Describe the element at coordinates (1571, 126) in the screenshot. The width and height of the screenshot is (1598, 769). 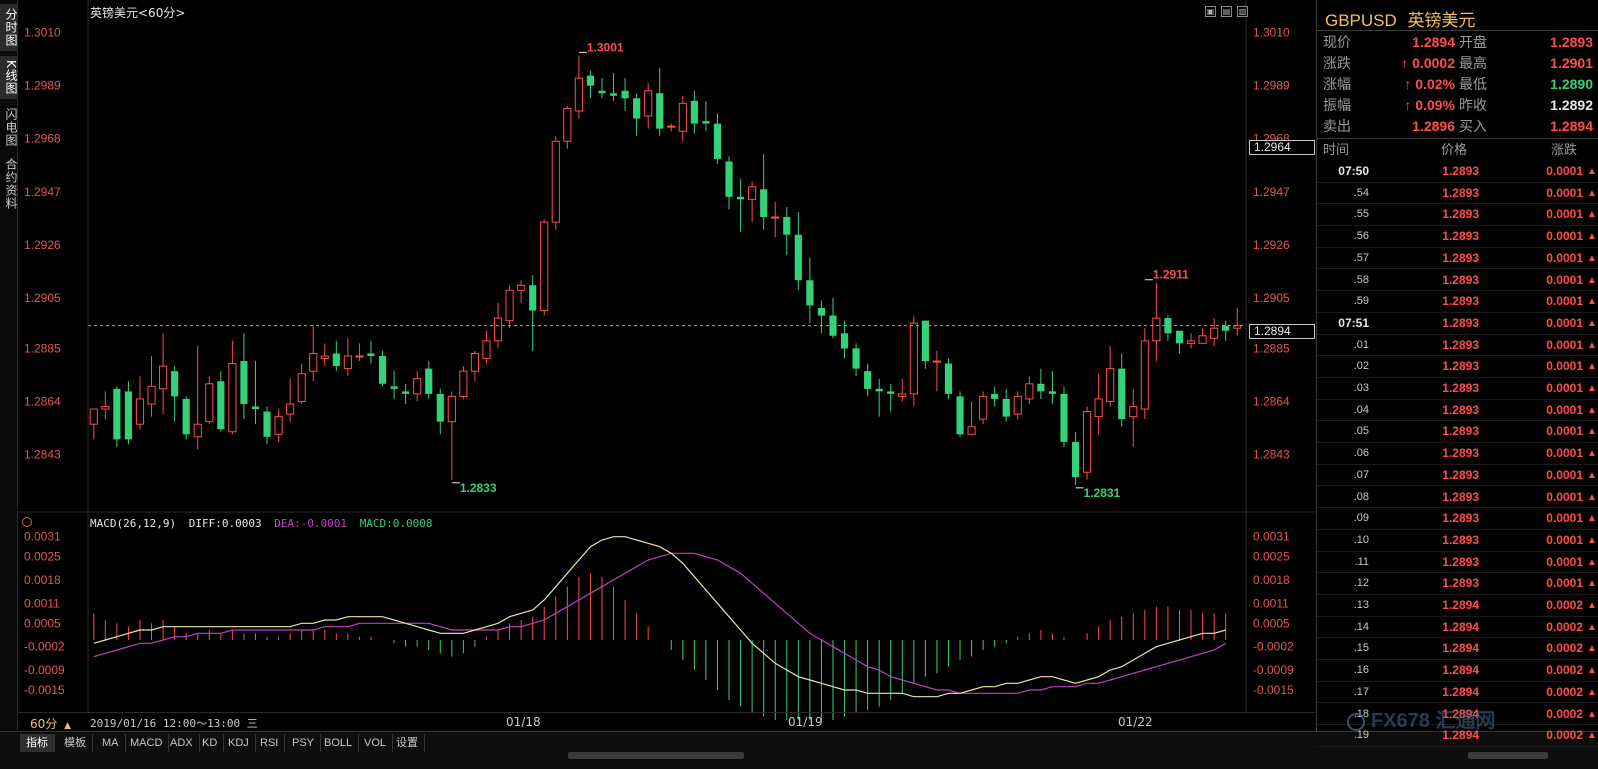
I see `quote-value: 1.2894` at that location.